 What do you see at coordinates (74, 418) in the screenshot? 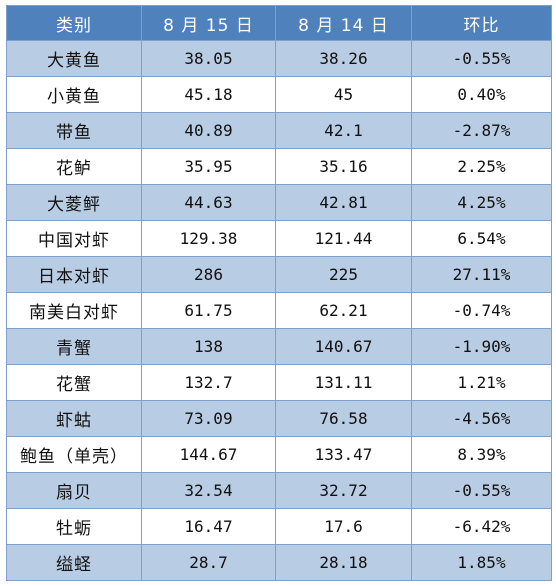
I see `category-cell: 虾蛄` at bounding box center [74, 418].